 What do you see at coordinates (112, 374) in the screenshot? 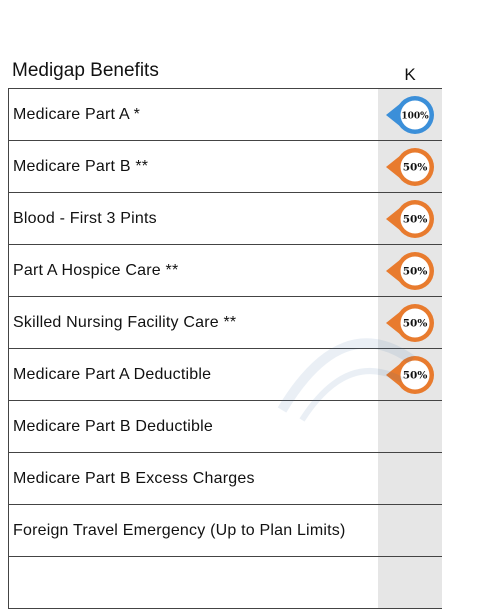
I see `benefit-label: Medicare Part A Deductible` at bounding box center [112, 374].